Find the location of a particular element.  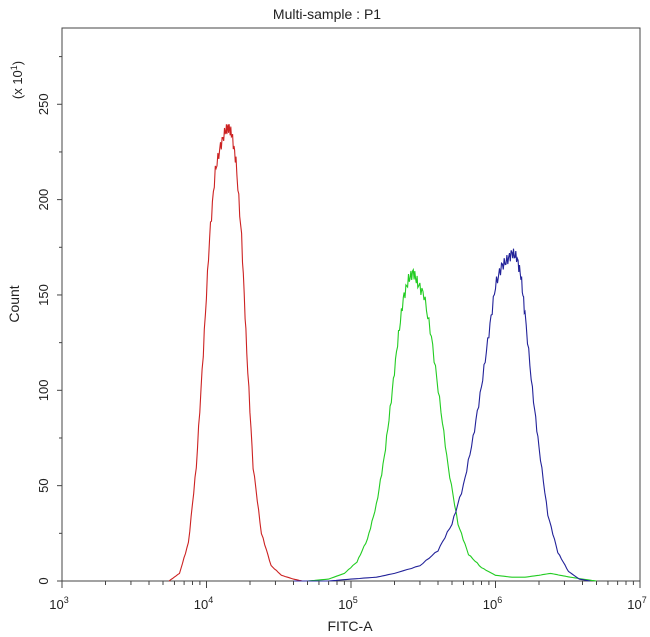

y-tick-label: 200 is located at coordinates (43, 200).